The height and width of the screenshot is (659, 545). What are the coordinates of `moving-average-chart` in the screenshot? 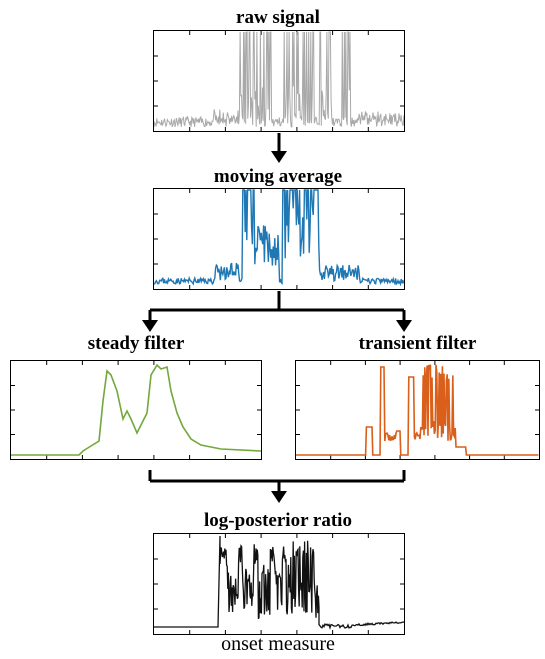 It's located at (279, 239).